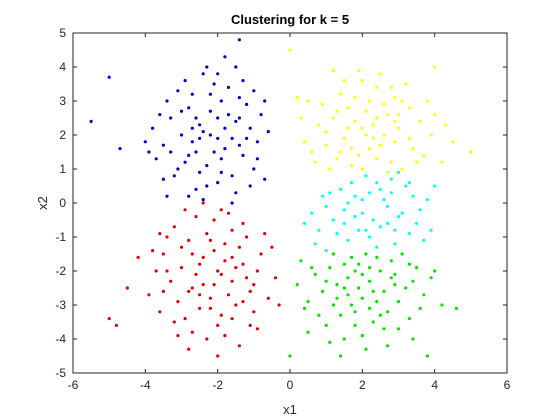 The height and width of the screenshot is (420, 560). I want to click on x-tick-label: -6, so click(73, 385).